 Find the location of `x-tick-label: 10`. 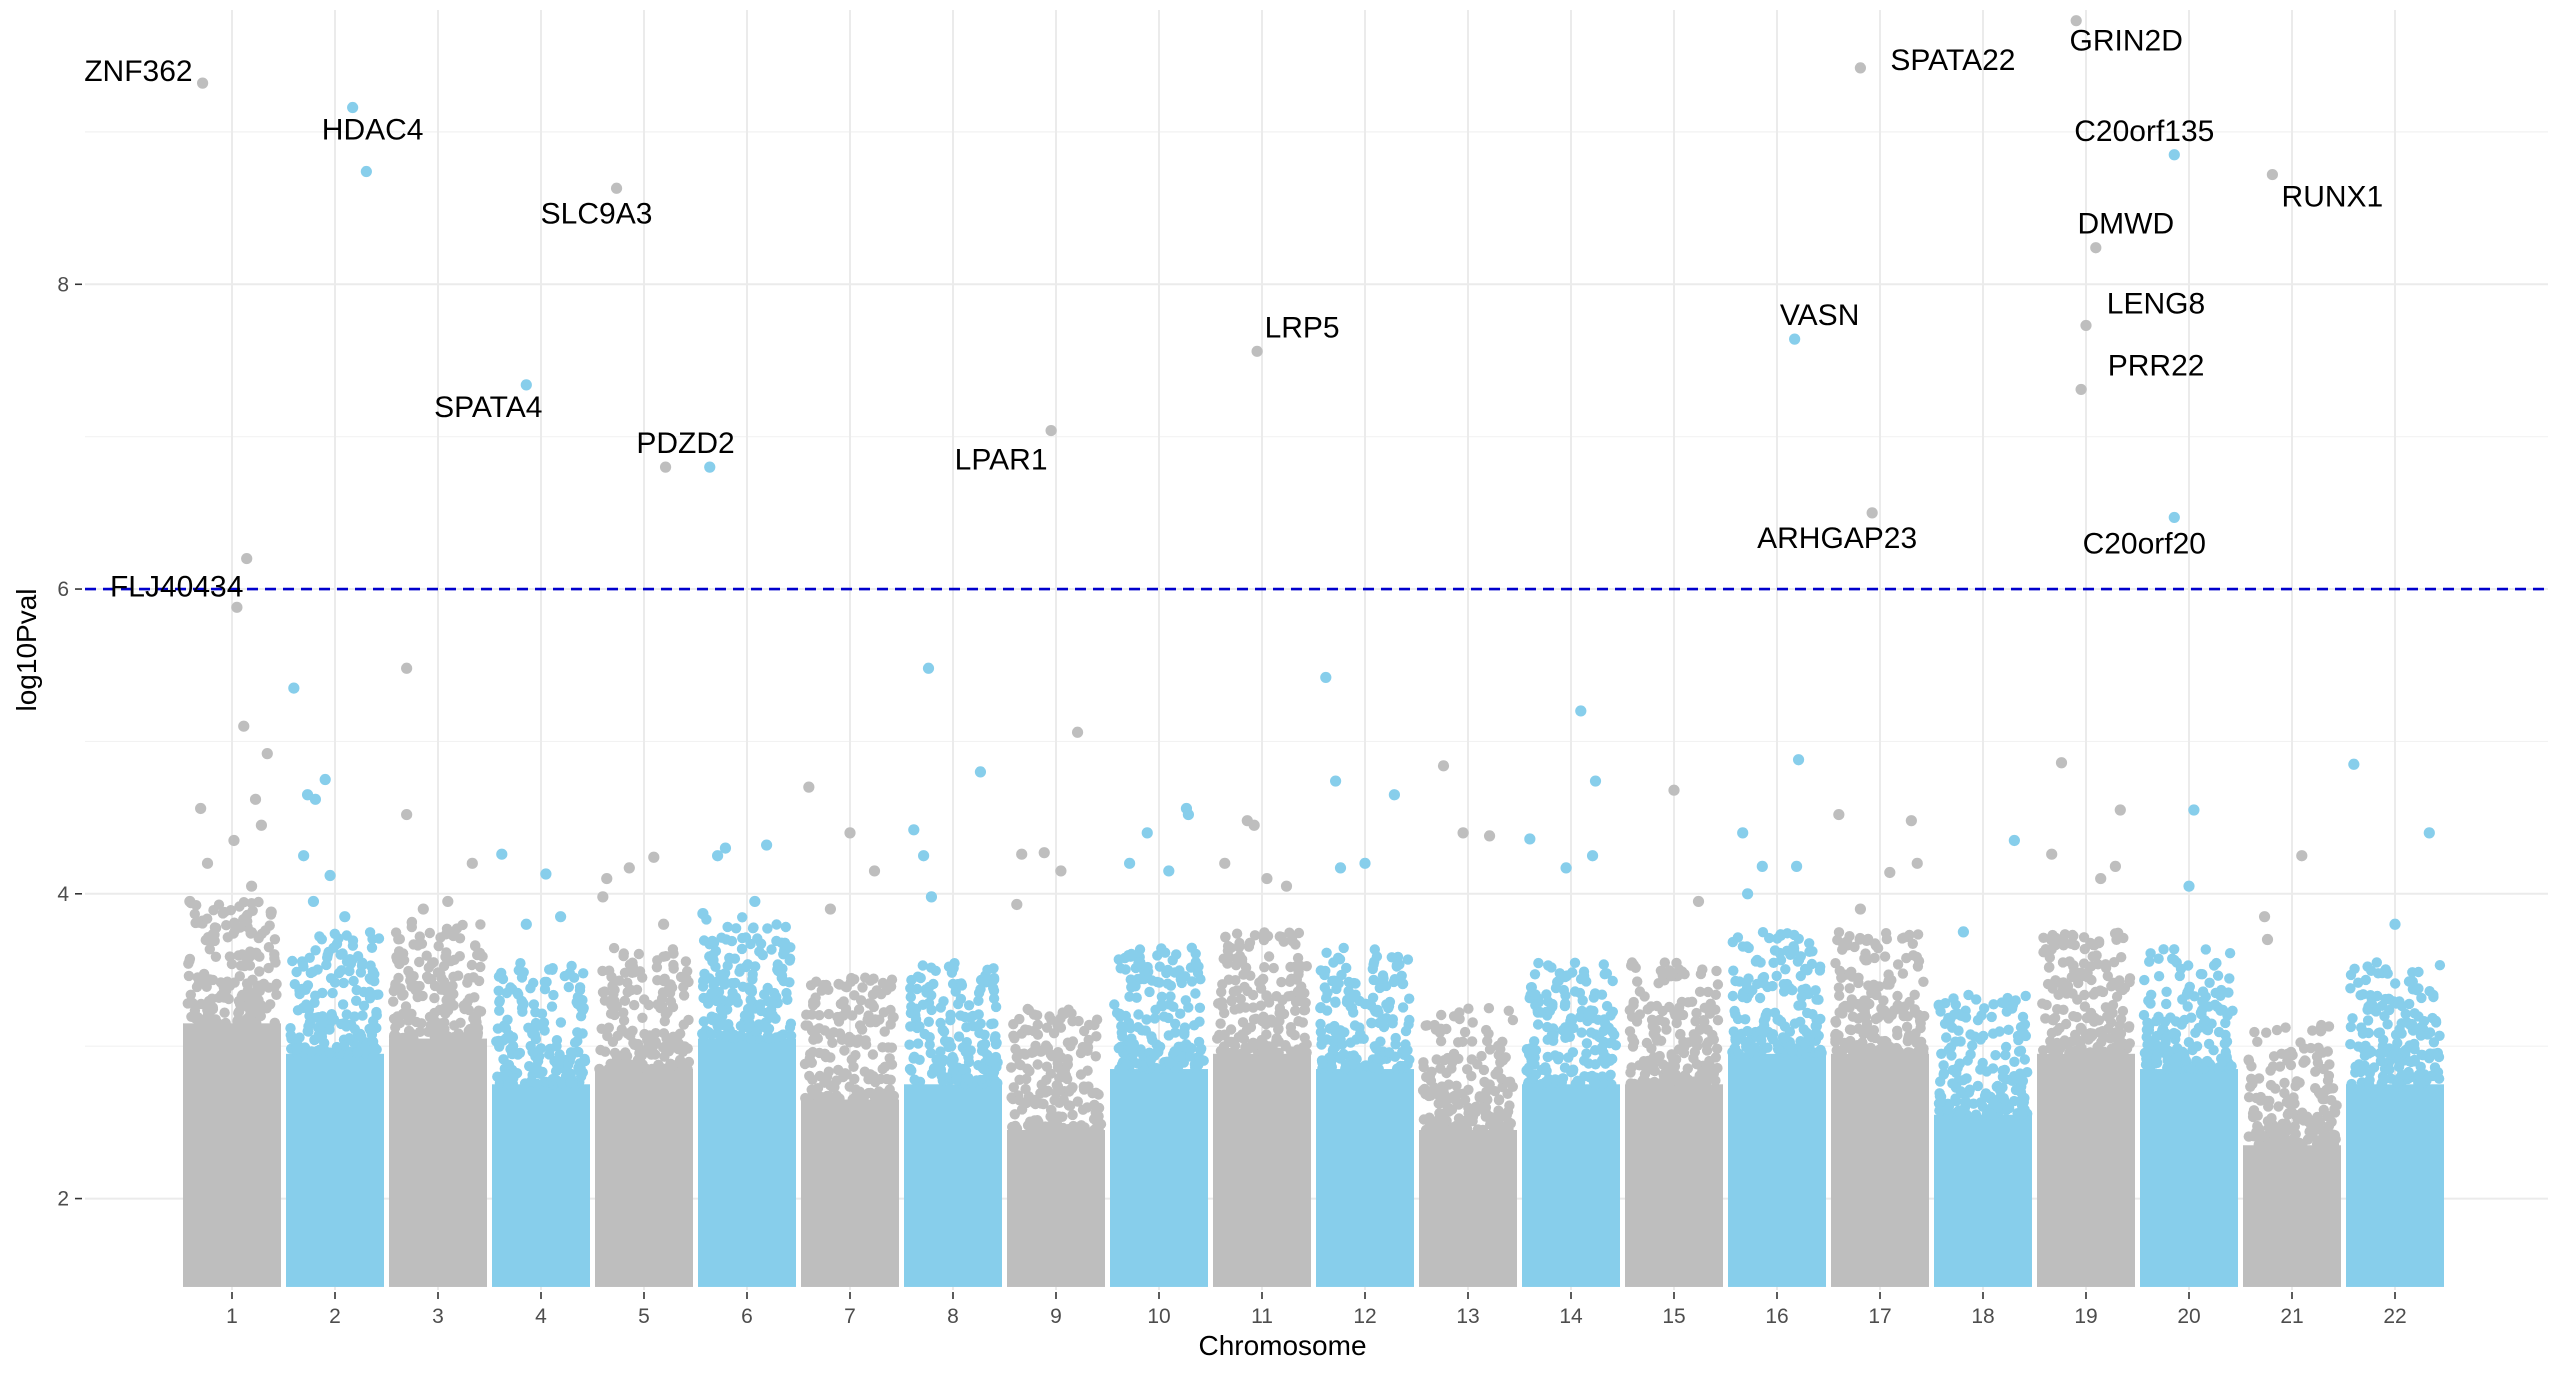

x-tick-label: 10 is located at coordinates (1158, 1316).